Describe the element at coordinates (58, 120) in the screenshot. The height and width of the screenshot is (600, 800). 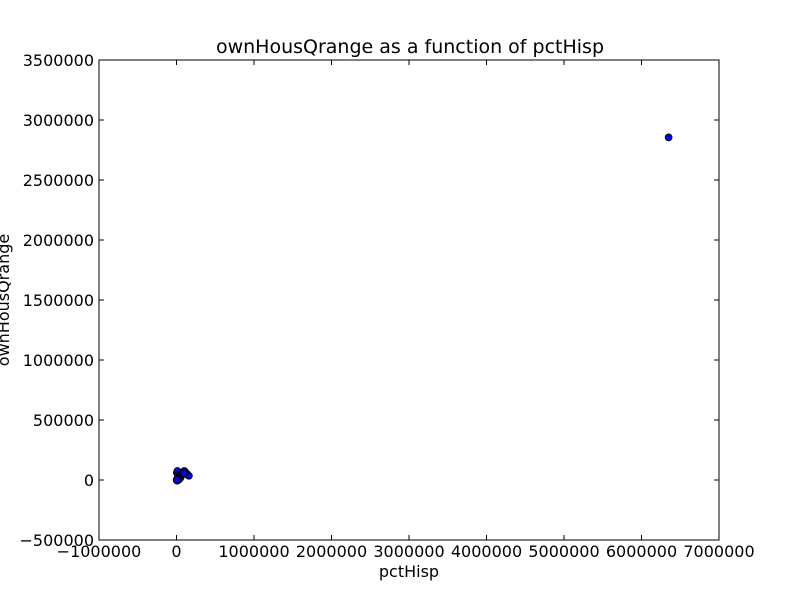
I see `y-tick-label: 3000000` at that location.